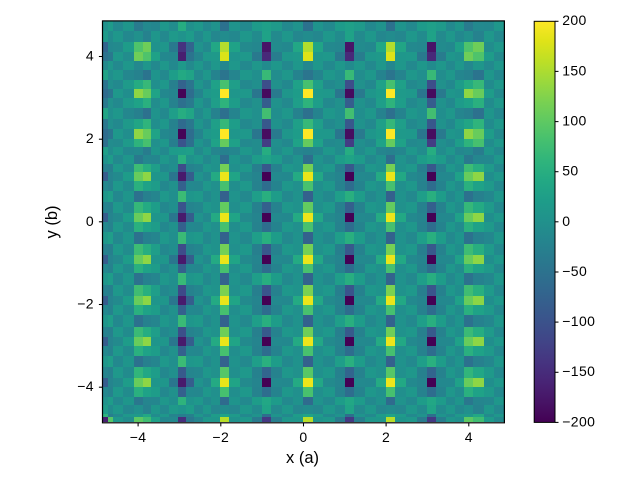 The height and width of the screenshot is (480, 640). What do you see at coordinates (574, 20) in the screenshot?
I see `svg-text: 200` at bounding box center [574, 20].